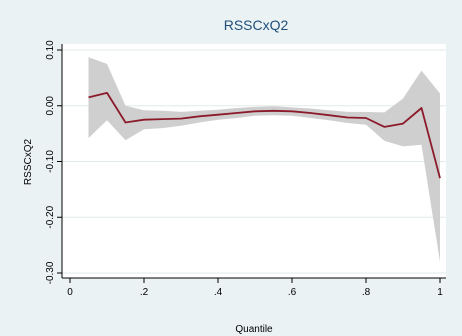 The width and height of the screenshot is (462, 336). Describe the element at coordinates (440, 292) in the screenshot. I see `x-tick-label: 1` at that location.